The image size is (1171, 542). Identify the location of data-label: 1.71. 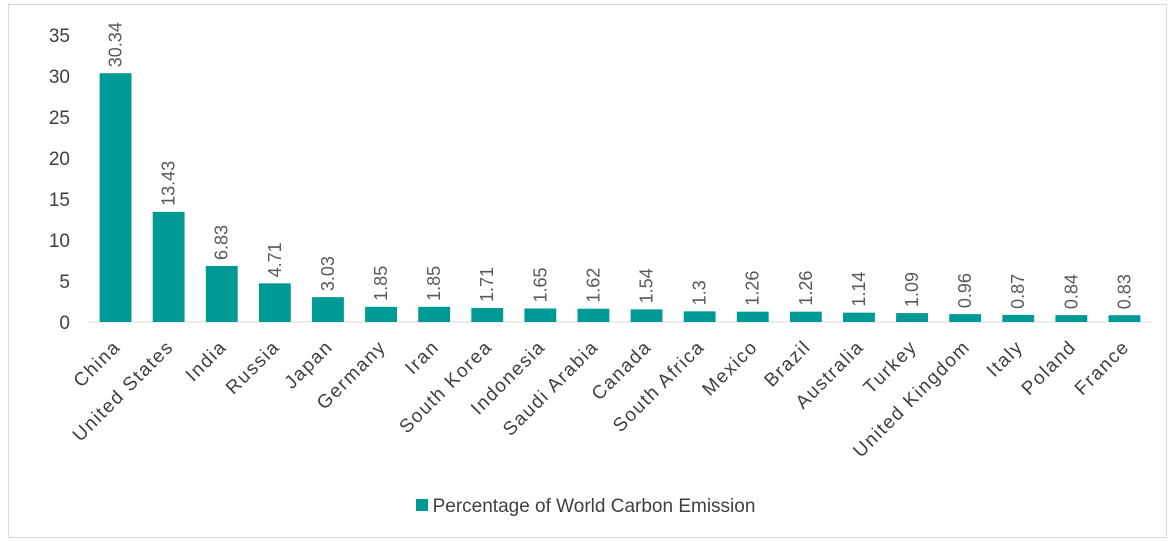
(487, 284).